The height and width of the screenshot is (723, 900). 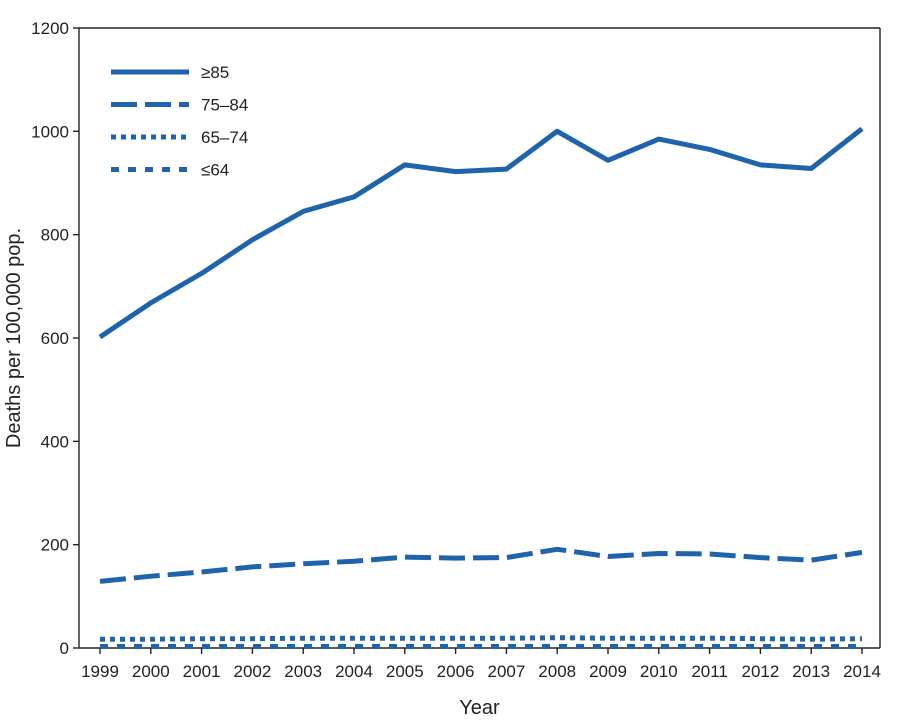 I want to click on x-tick-label: 2001, so click(x=202, y=671).